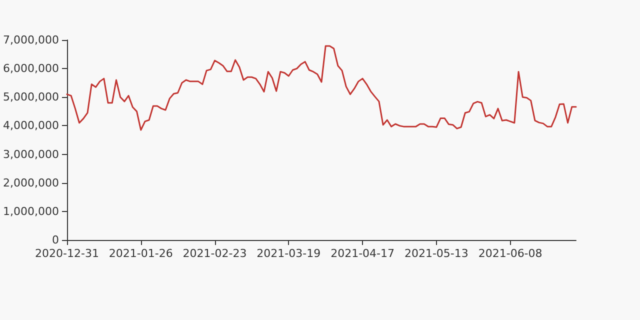 This screenshot has height=320, width=640. I want to click on y-tick-label: 5,000,000, so click(31, 97).